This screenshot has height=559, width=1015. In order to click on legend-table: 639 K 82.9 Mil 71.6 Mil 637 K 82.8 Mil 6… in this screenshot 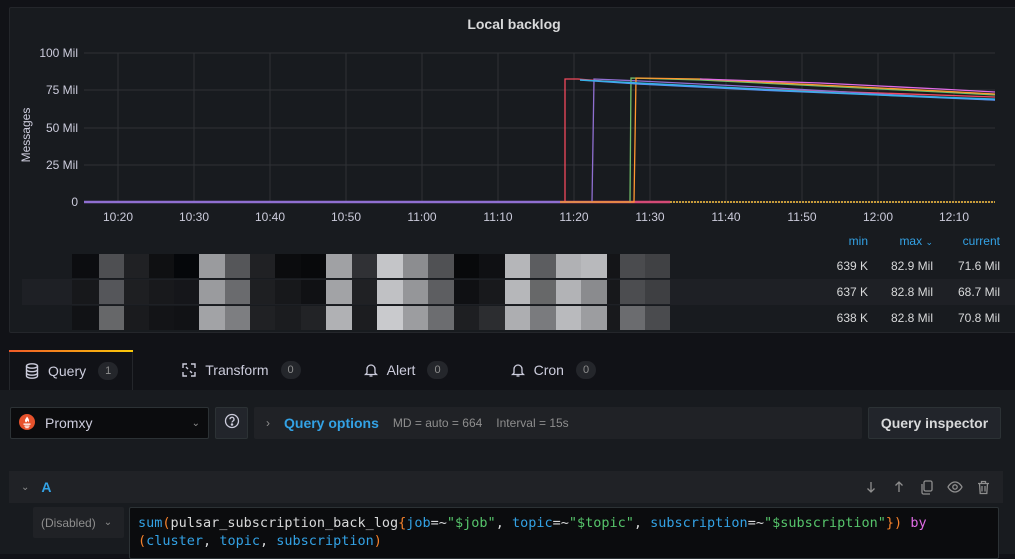, I will do `click(518, 292)`.